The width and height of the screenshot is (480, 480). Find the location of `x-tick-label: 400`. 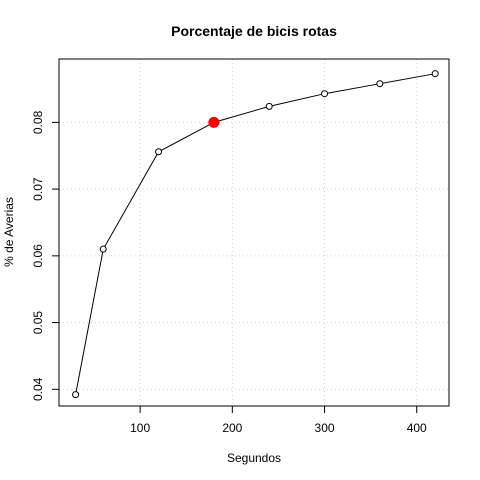

x-tick-label: 400 is located at coordinates (417, 428).